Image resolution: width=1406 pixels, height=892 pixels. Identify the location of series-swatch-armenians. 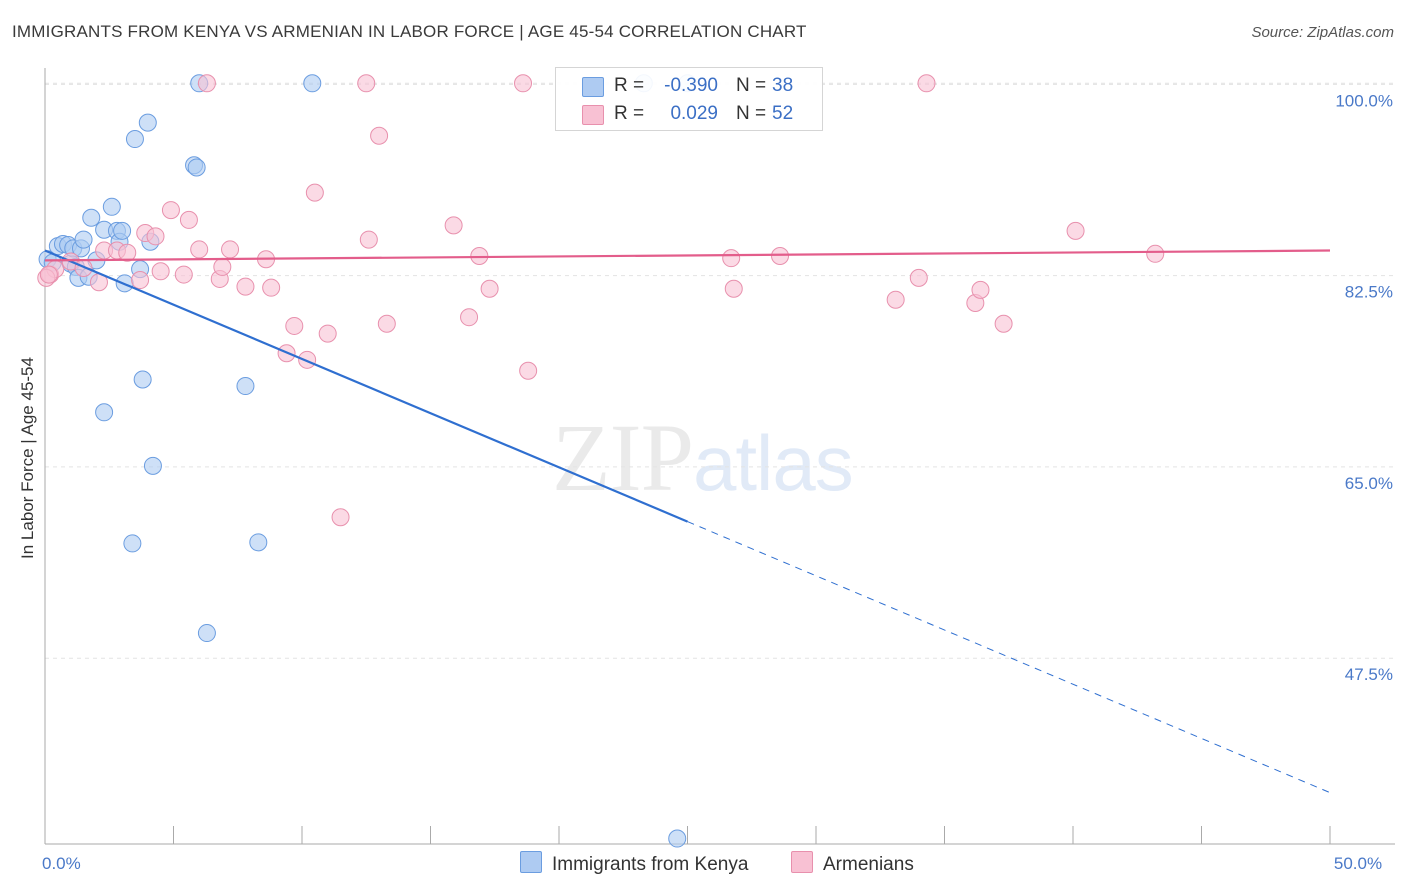
(802, 862).